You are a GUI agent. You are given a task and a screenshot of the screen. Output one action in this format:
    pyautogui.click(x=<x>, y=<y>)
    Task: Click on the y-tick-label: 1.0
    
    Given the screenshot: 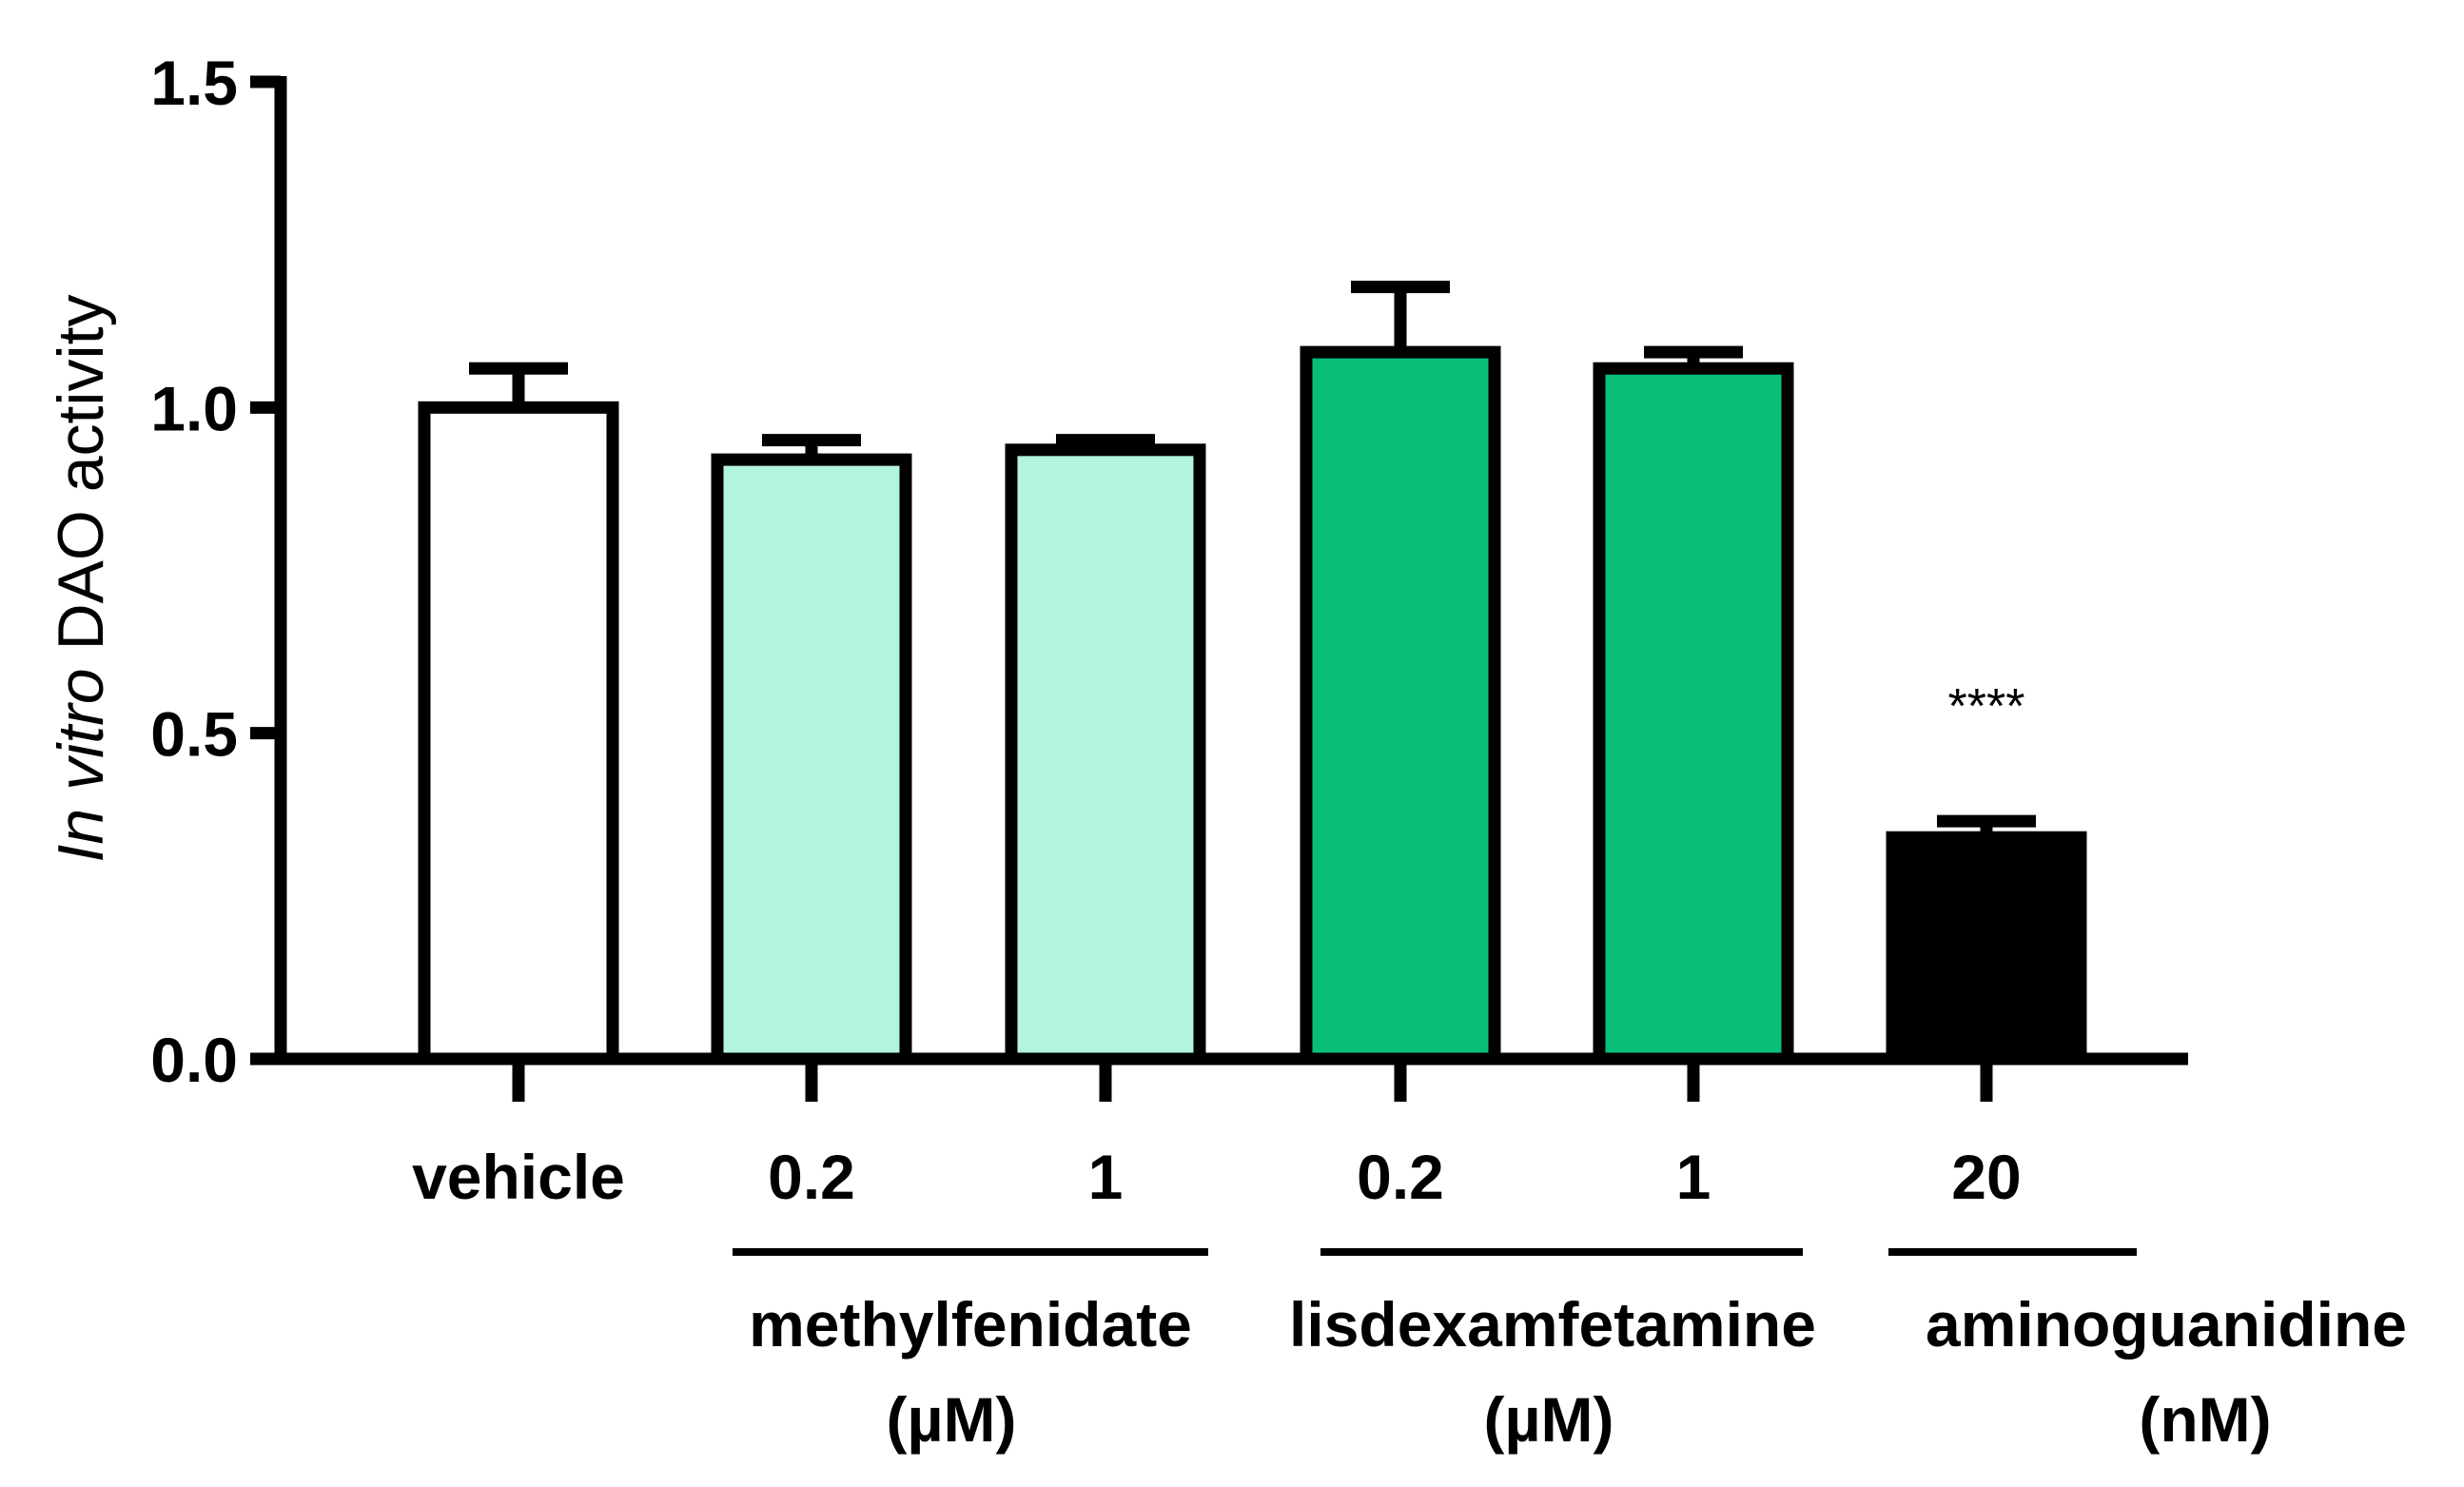 What is the action you would take?
    pyautogui.click(x=194, y=408)
    